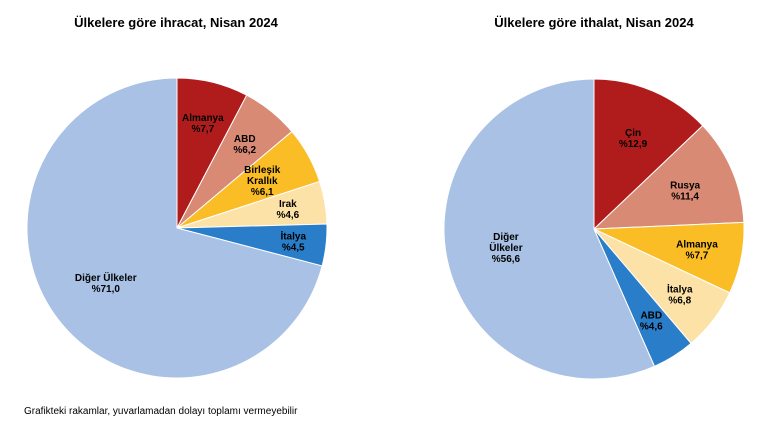 The width and height of the screenshot is (782, 430). Describe the element at coordinates (697, 251) in the screenshot. I see `import-slice-label-2: Almanya %7,7` at that location.